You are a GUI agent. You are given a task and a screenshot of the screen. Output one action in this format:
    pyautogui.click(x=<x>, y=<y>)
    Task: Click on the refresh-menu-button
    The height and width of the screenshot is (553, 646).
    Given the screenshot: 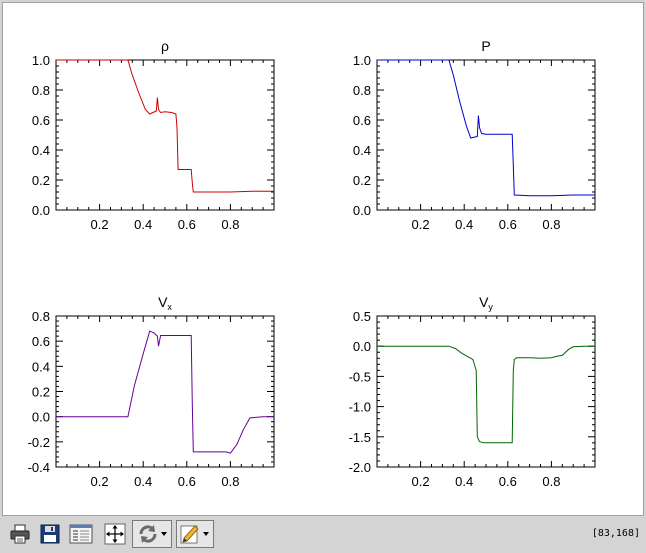 What is the action you would take?
    pyautogui.click(x=152, y=534)
    